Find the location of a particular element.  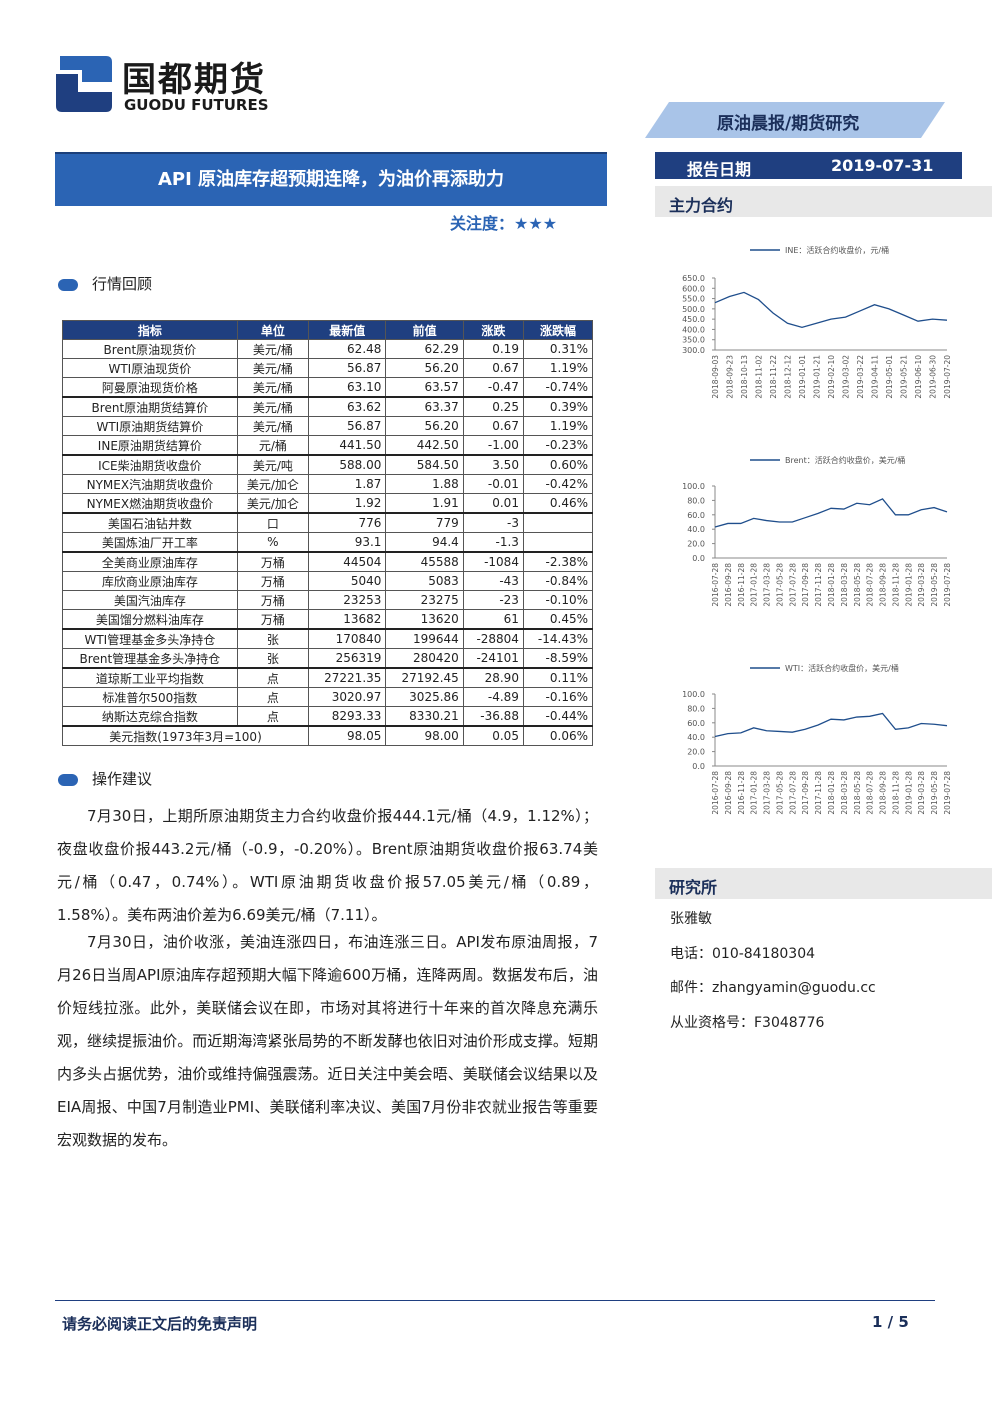

section-text: 行情回顾 is located at coordinates (122, 284).